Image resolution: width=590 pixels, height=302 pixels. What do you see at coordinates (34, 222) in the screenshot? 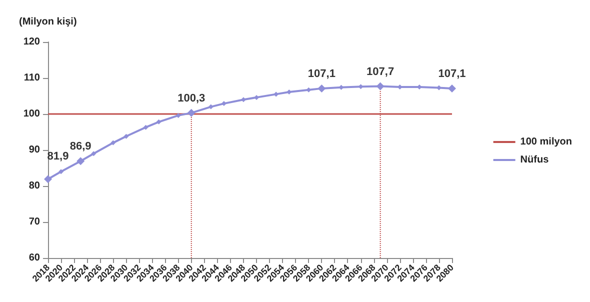
I see `y-tick-label: 70` at bounding box center [34, 222].